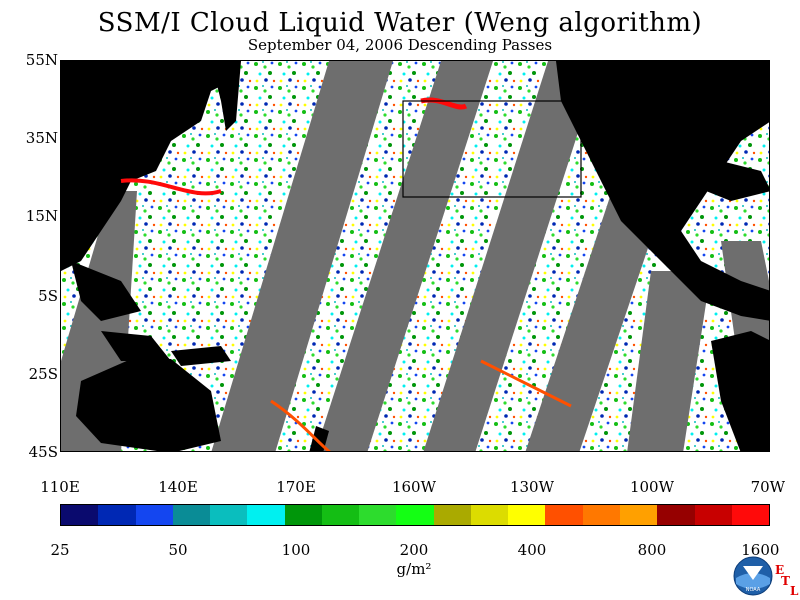  What do you see at coordinates (532, 487) in the screenshot?
I see `lon-label: 130W` at bounding box center [532, 487].